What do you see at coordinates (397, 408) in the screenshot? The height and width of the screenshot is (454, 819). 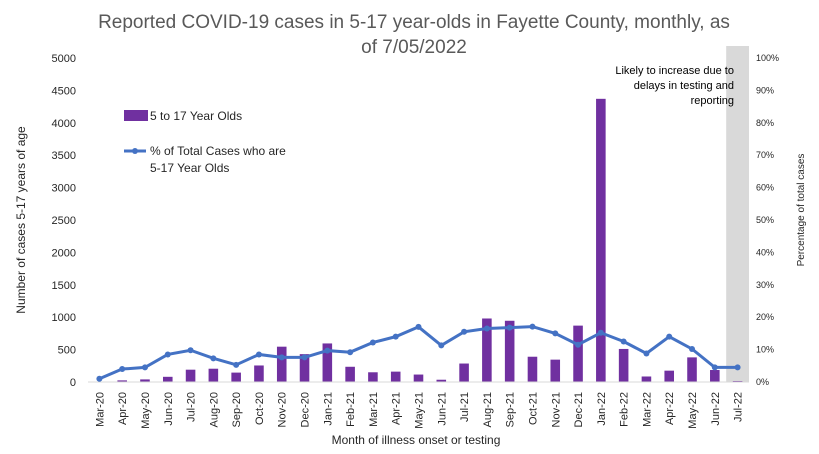 I see `x-tick-label: Apr-21` at bounding box center [397, 408].